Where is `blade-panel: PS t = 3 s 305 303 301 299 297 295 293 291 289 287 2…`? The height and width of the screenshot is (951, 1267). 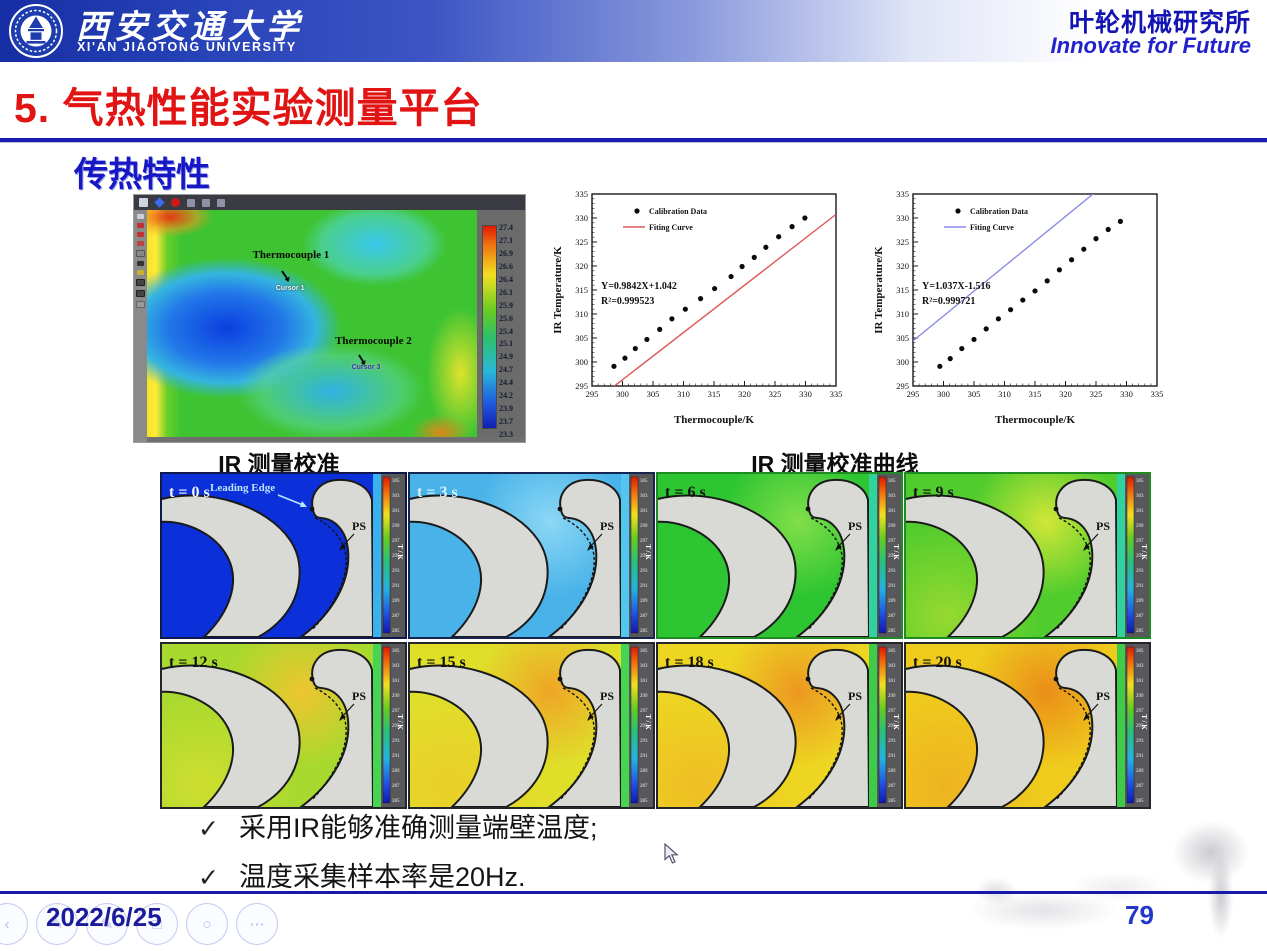
blade-panel: PS t = 3 s 305 303 301 299 297 295 293 291 289 287 2… is located at coordinates (531, 555).